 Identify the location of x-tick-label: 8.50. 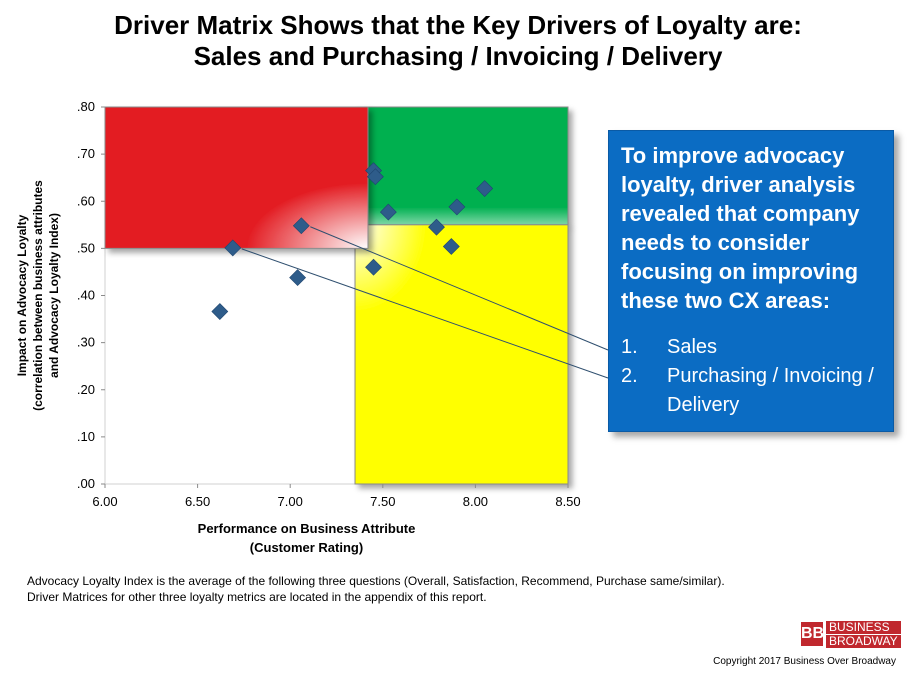
(567, 501).